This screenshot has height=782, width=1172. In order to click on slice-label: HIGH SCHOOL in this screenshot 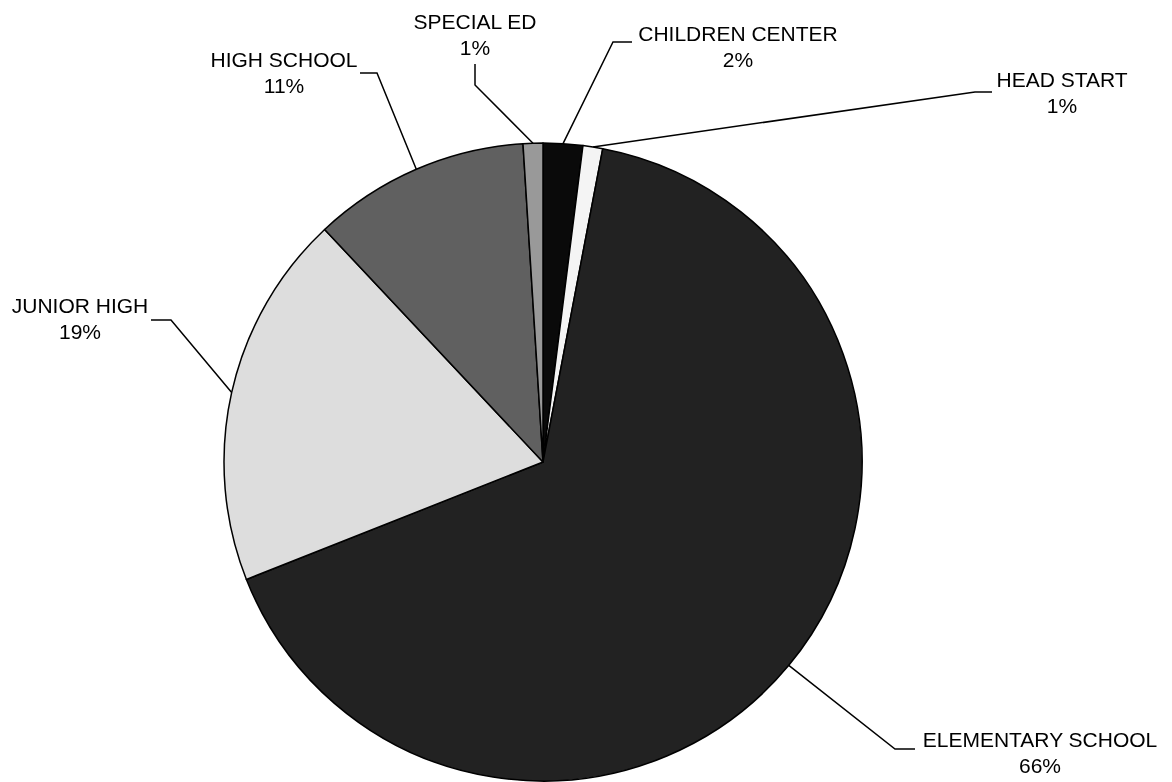, I will do `click(284, 59)`.